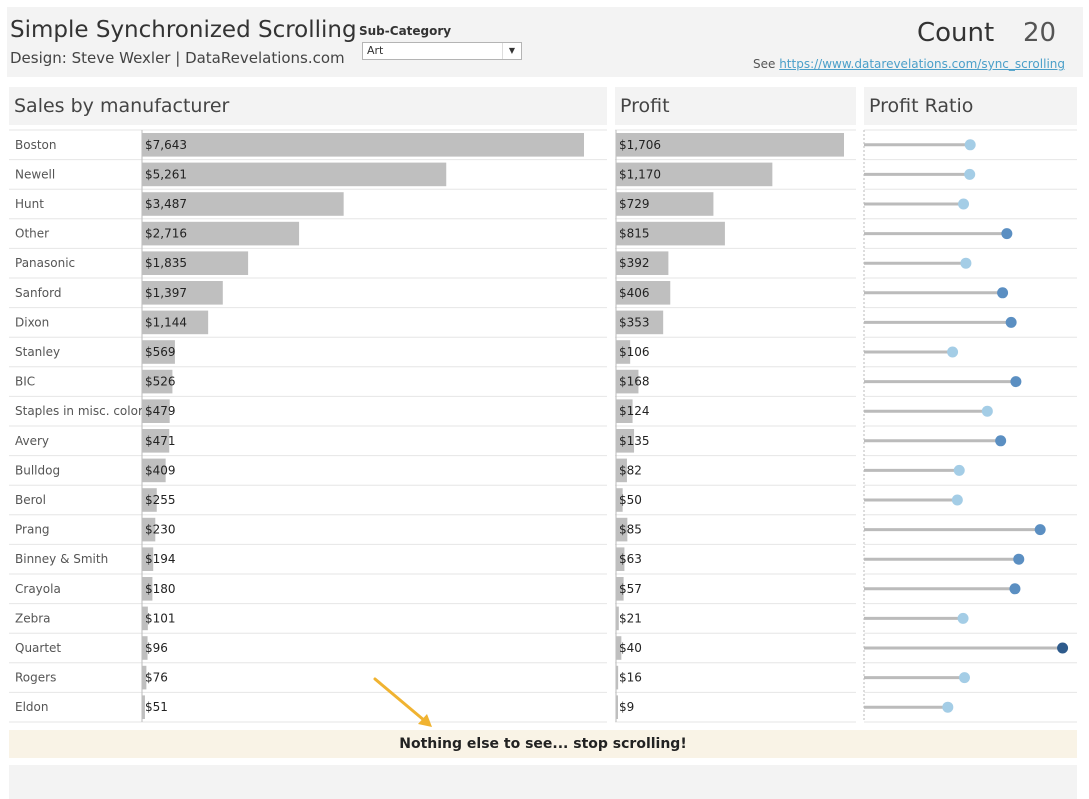 This screenshot has height=799, width=1089. I want to click on subcategory-dropdown: Art ▼, so click(442, 51).